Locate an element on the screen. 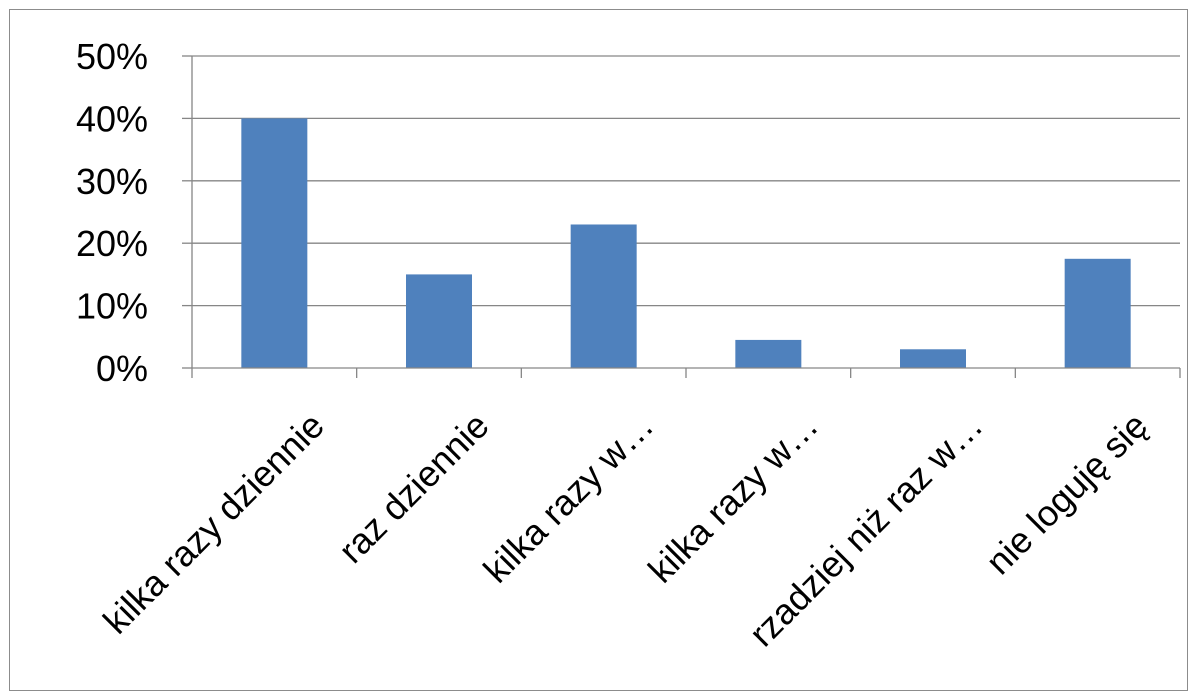 The height and width of the screenshot is (700, 1197). x-tick-label: kilka razy dziennie is located at coordinates (213, 523).